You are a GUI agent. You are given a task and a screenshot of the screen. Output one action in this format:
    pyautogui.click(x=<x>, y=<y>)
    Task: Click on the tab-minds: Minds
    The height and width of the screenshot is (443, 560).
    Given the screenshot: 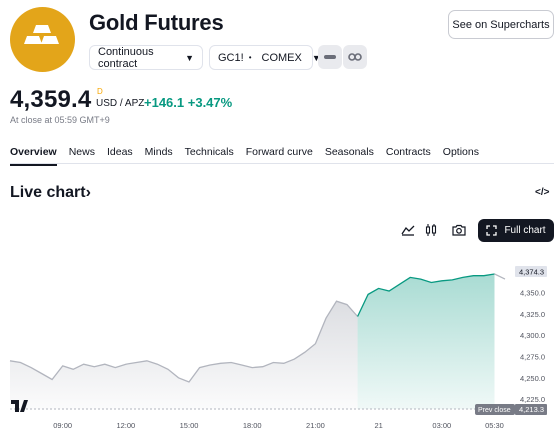 What is the action you would take?
    pyautogui.click(x=158, y=152)
    